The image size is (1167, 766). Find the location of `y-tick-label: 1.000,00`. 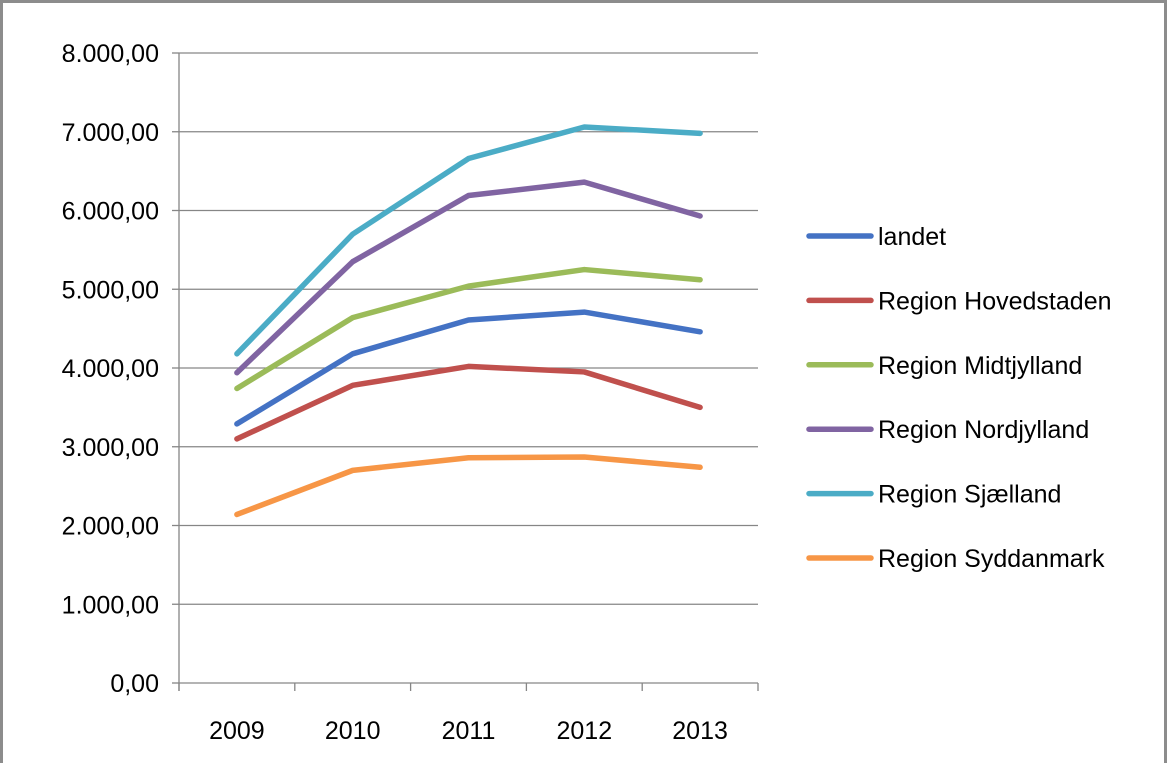

y-tick-label: 1.000,00 is located at coordinates (110, 605).